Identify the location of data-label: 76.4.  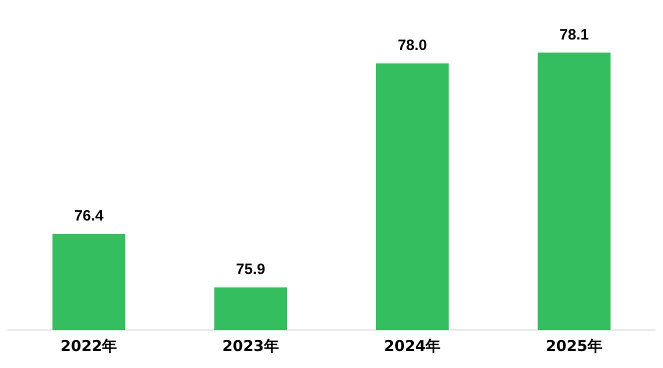
(89, 216).